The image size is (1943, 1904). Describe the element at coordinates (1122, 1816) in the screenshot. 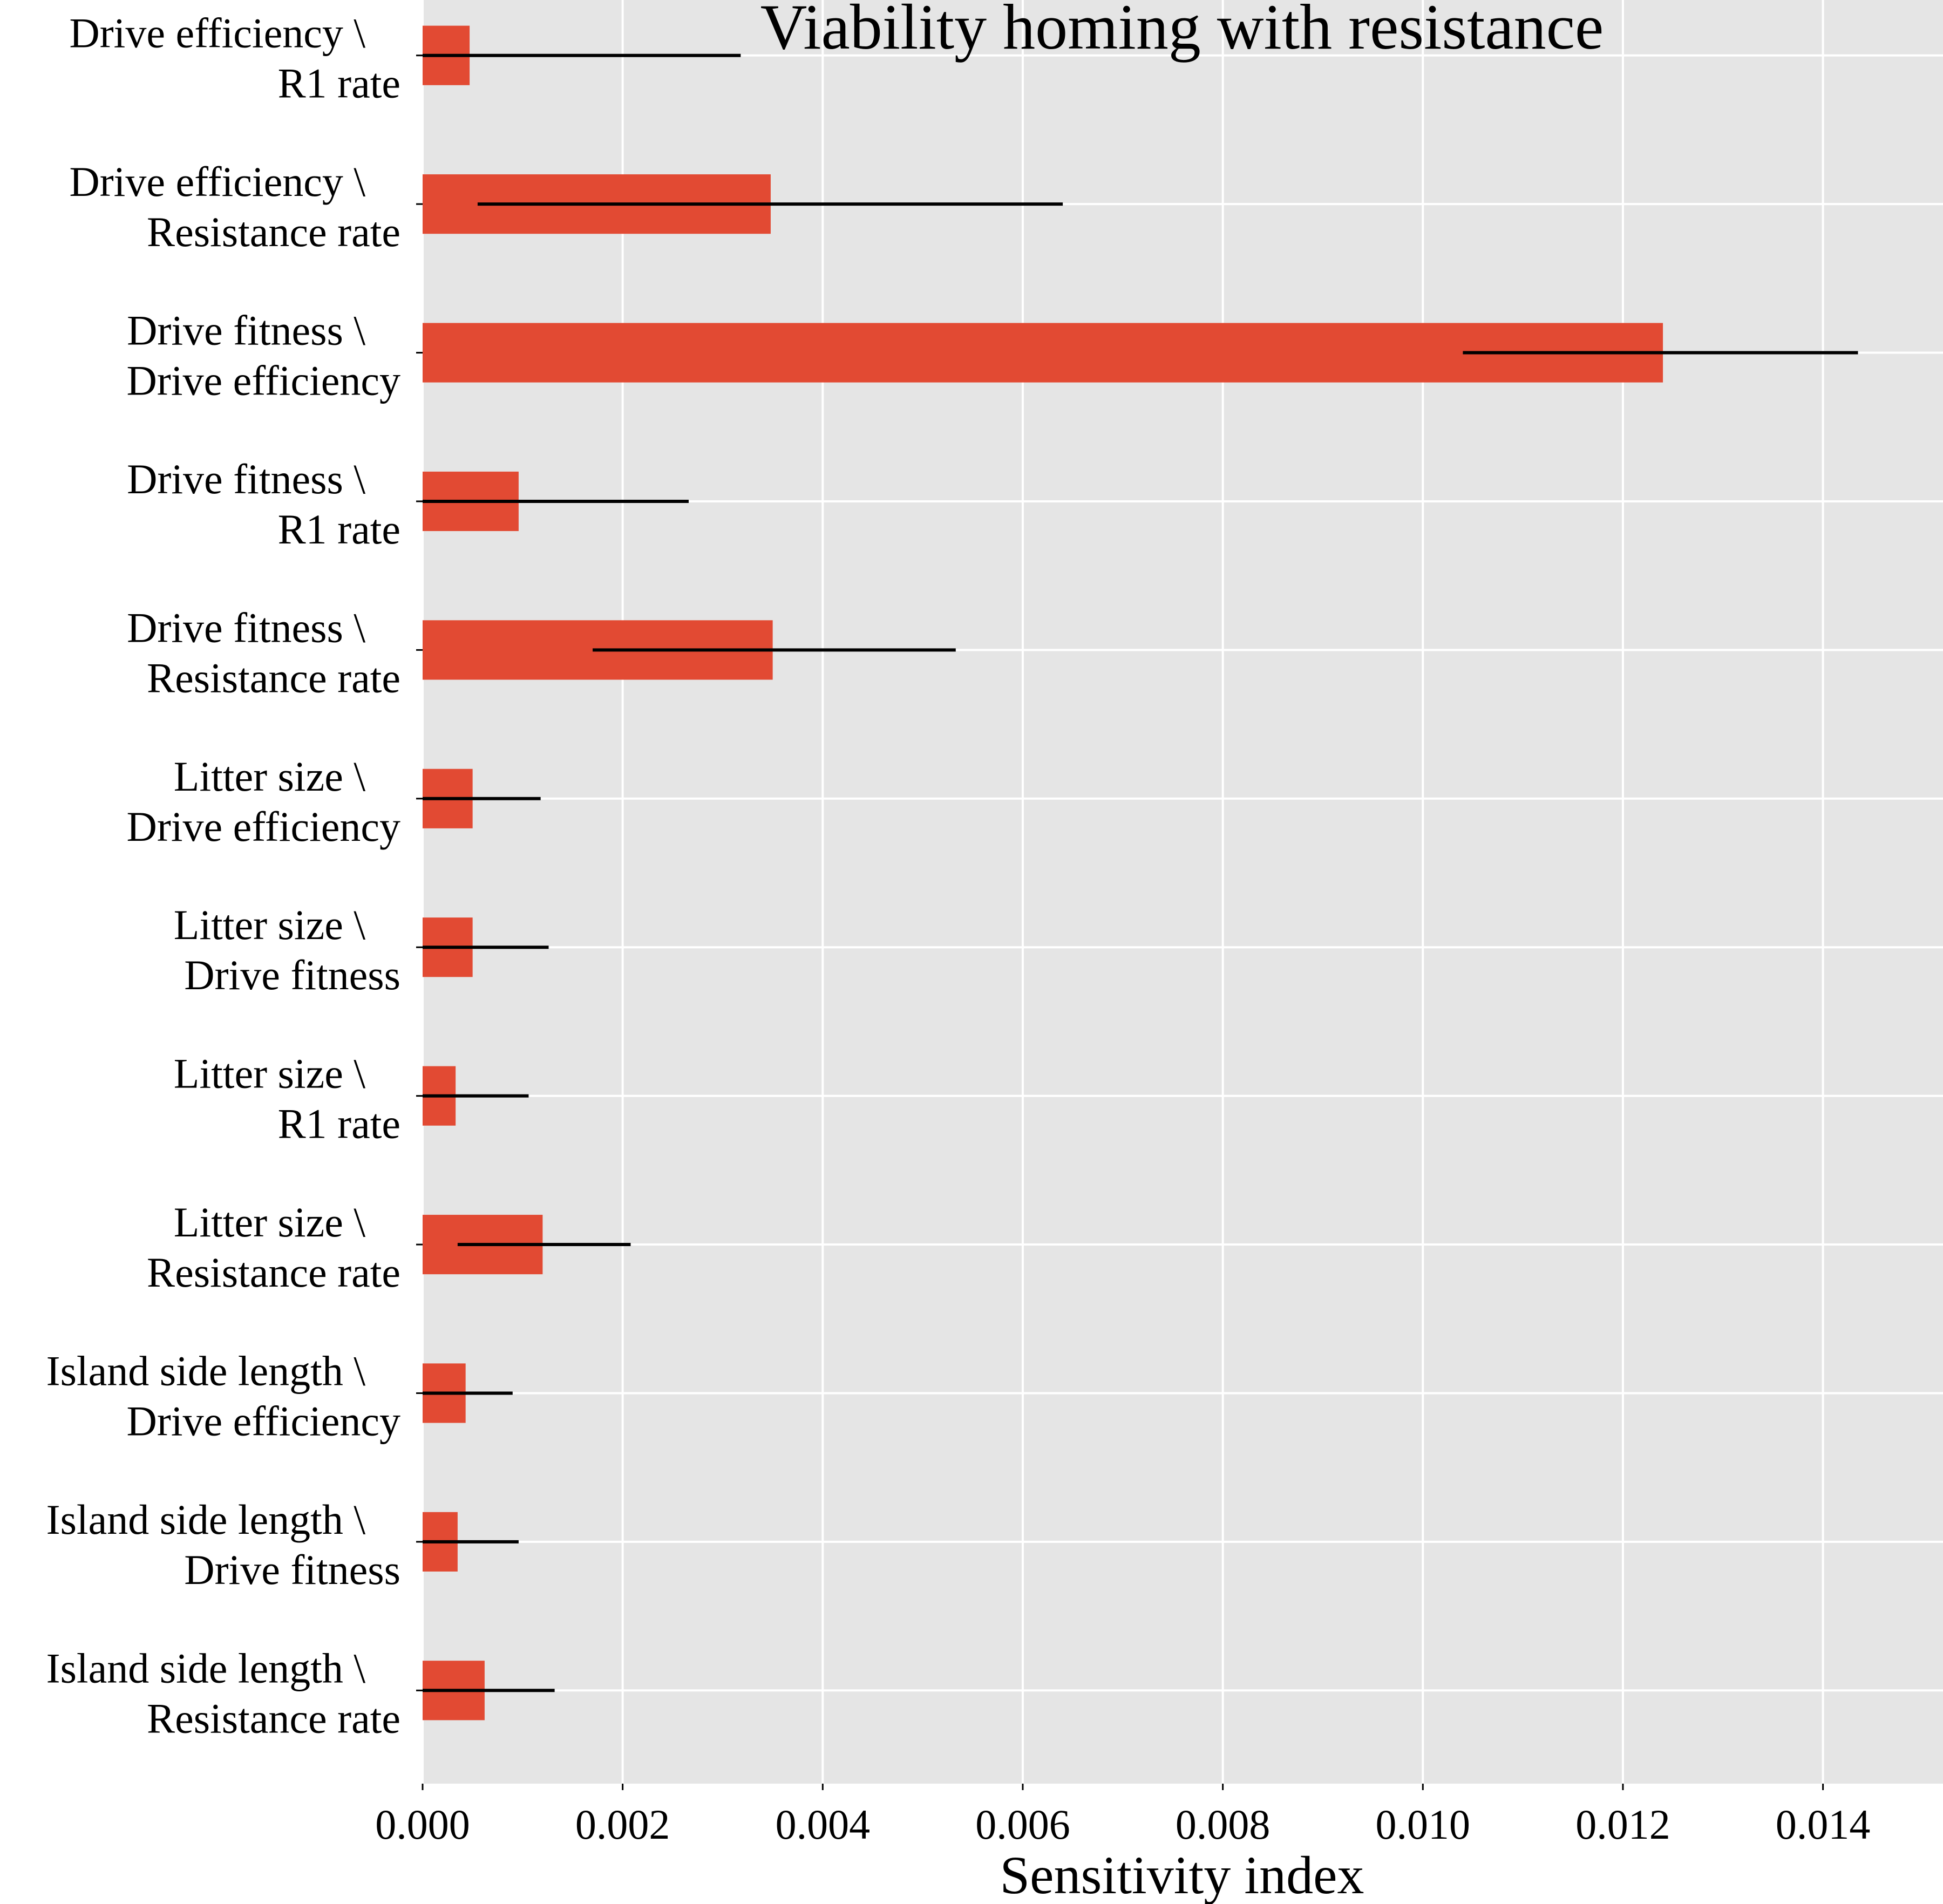

I see `x-tick-labels: 0.000 0.002 0.004 0.006 0.008 0.010 0.012 0.014` at that location.